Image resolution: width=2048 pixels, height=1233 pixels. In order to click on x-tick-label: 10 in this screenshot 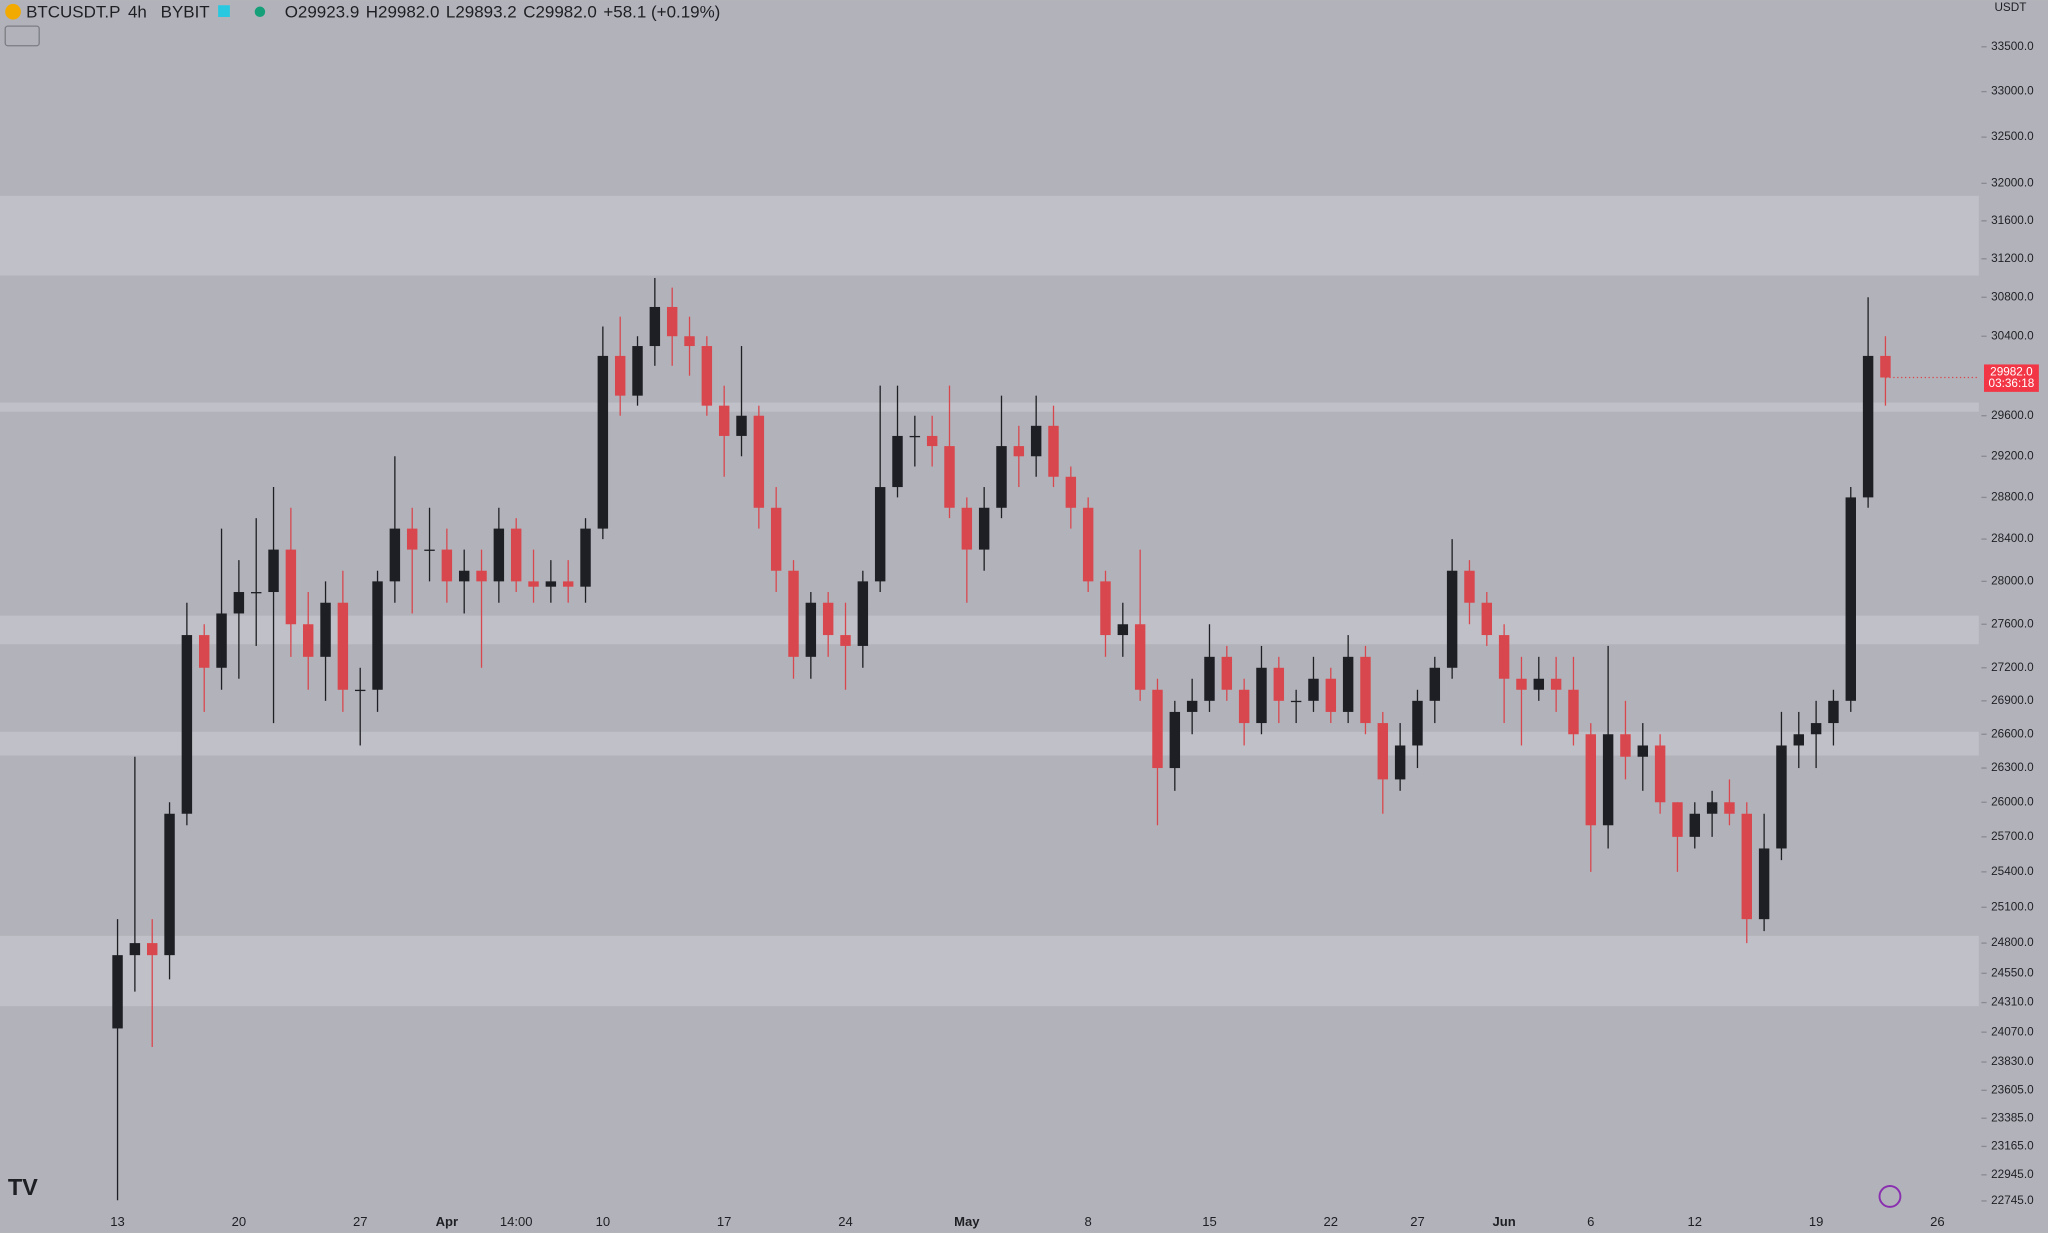, I will do `click(603, 1221)`.